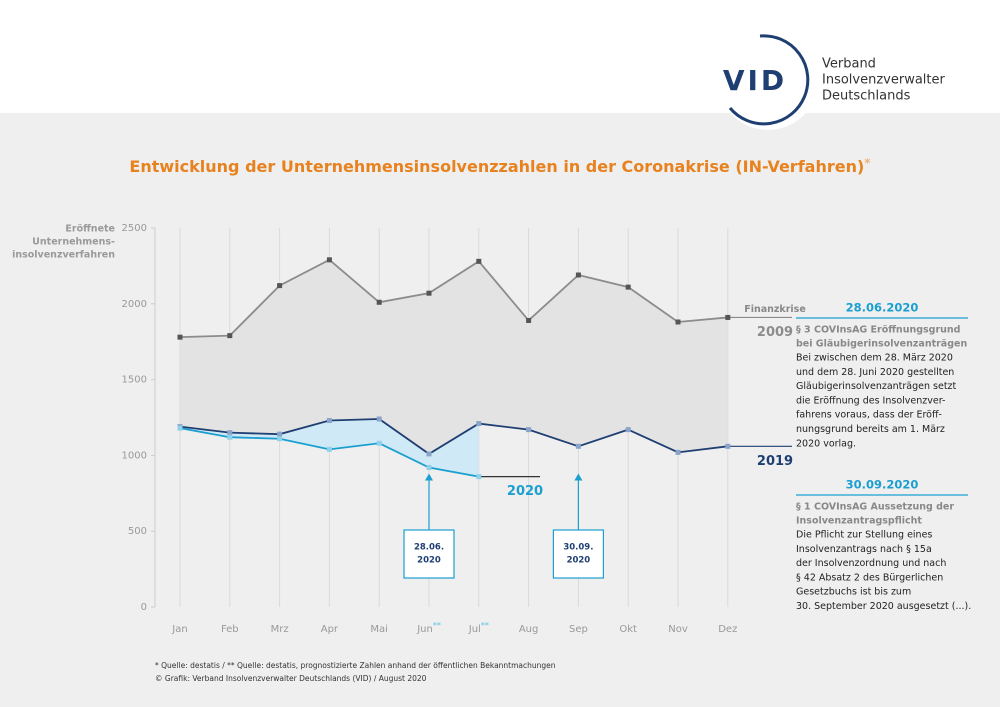  Describe the element at coordinates (871, 563) in the screenshot. I see `note-body: der Insolvenzordnung und nach` at that location.